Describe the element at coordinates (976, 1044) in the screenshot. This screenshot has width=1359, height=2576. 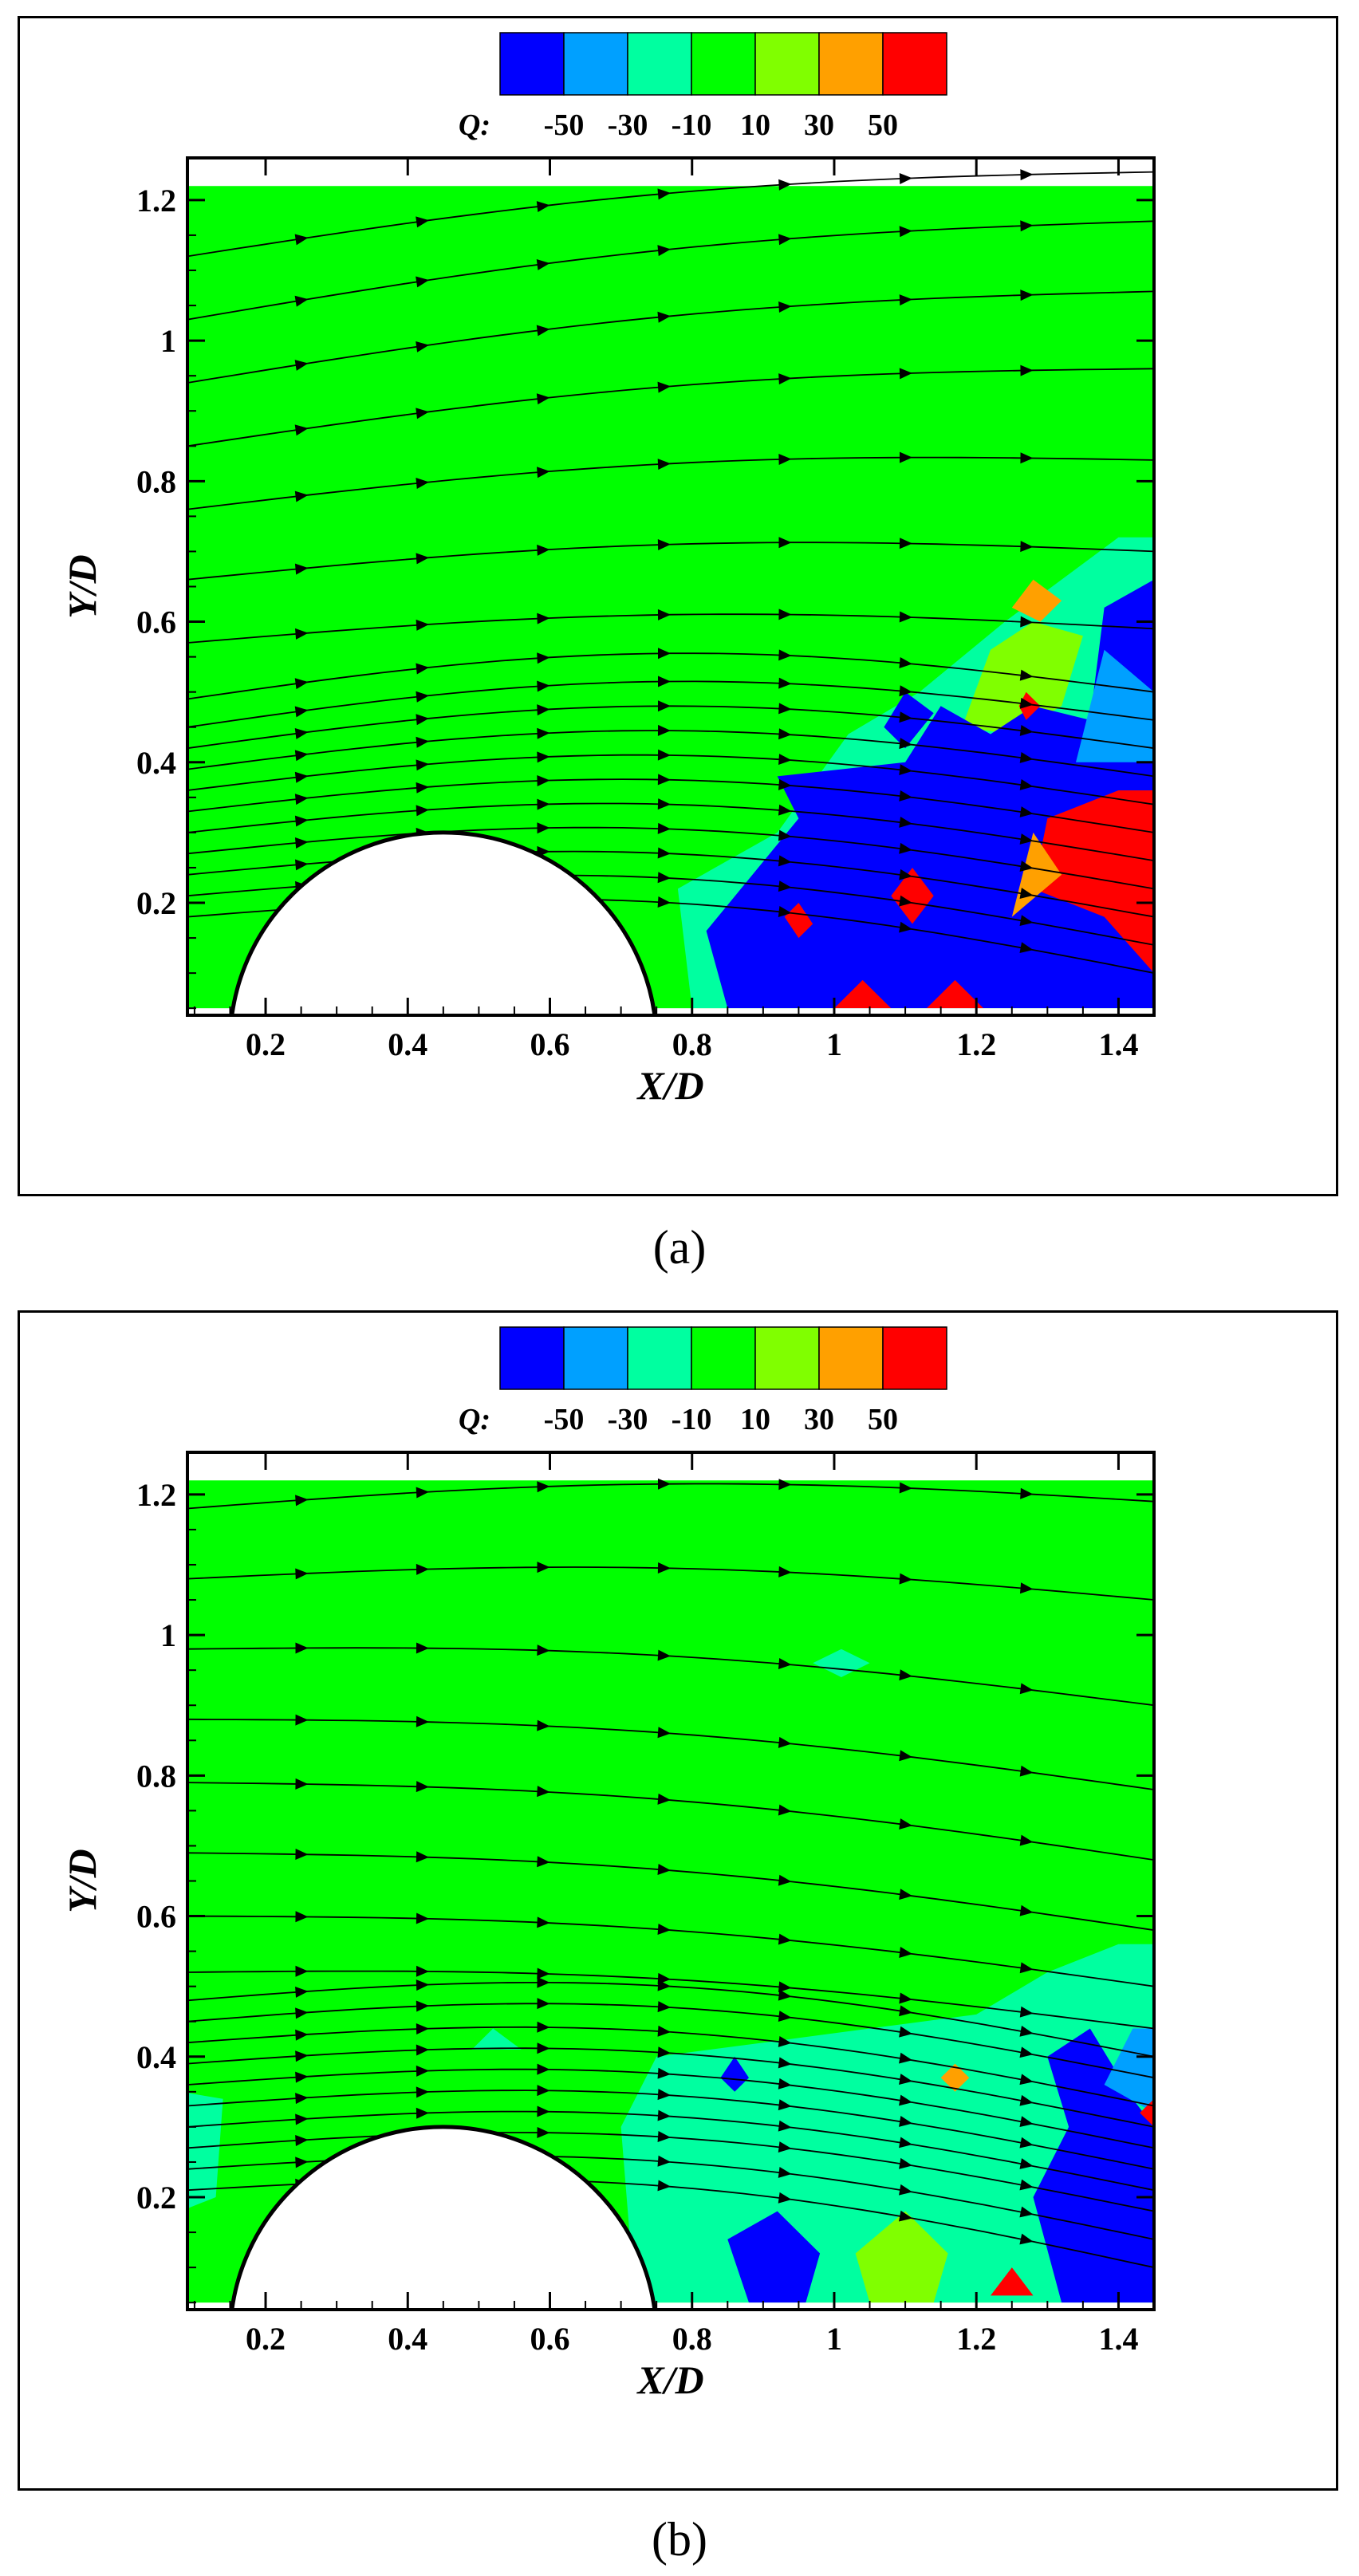
I see `x-tick-label: 1.2` at that location.